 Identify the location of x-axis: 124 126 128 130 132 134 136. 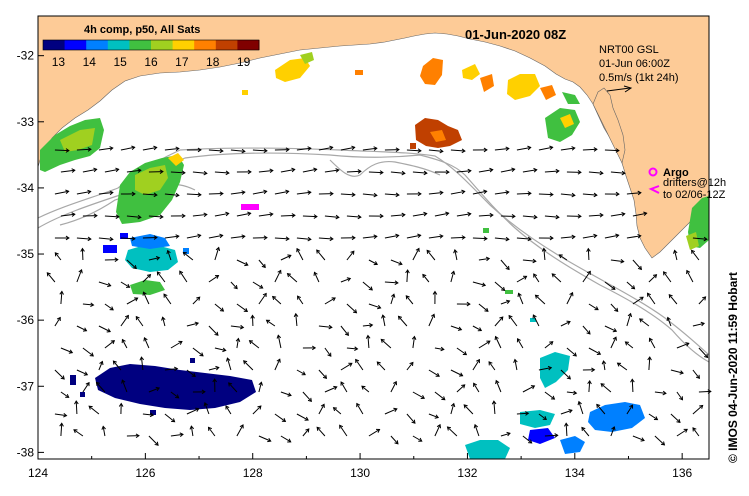
(360, 466).